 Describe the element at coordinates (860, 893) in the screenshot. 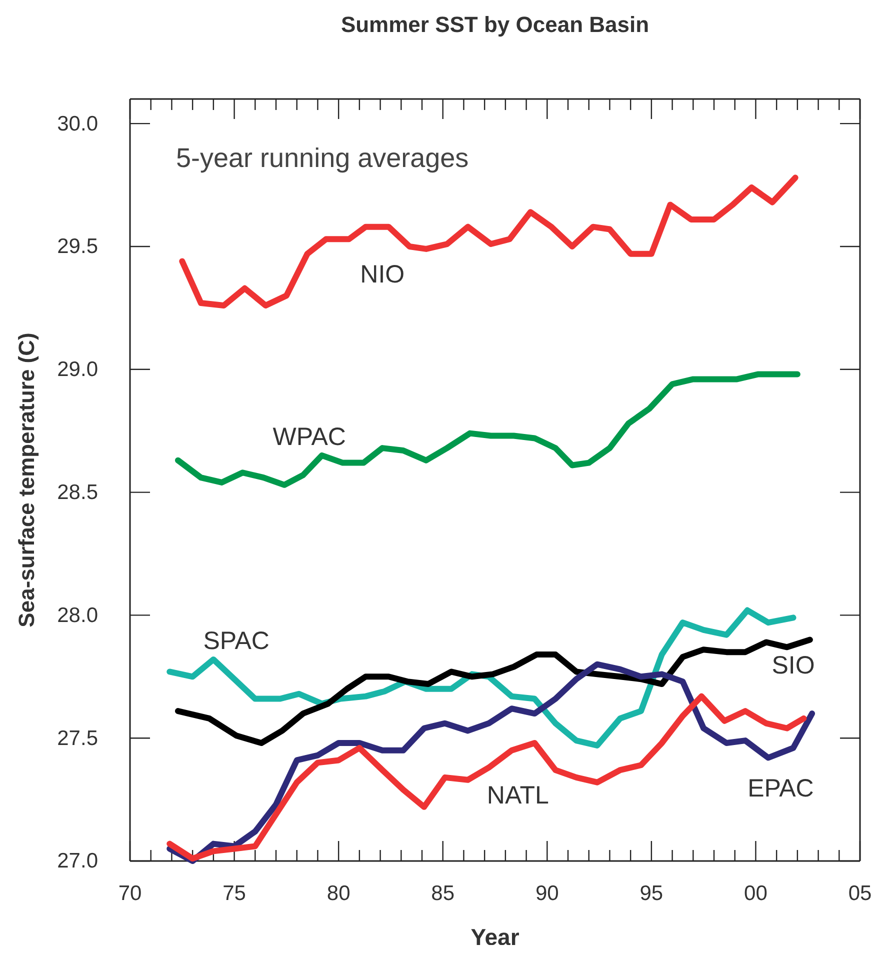

I see `x-tick-label: 05` at that location.